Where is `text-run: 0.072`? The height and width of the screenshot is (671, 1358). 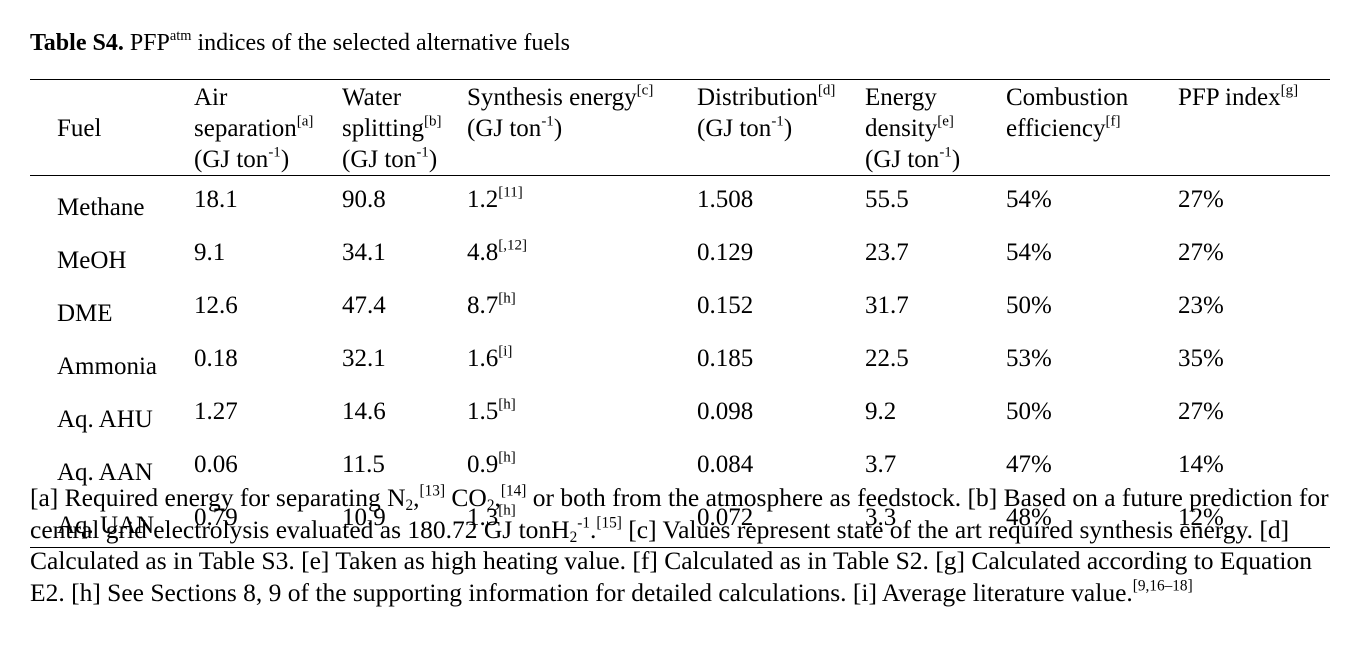
text-run: 0.072 is located at coordinates (725, 517).